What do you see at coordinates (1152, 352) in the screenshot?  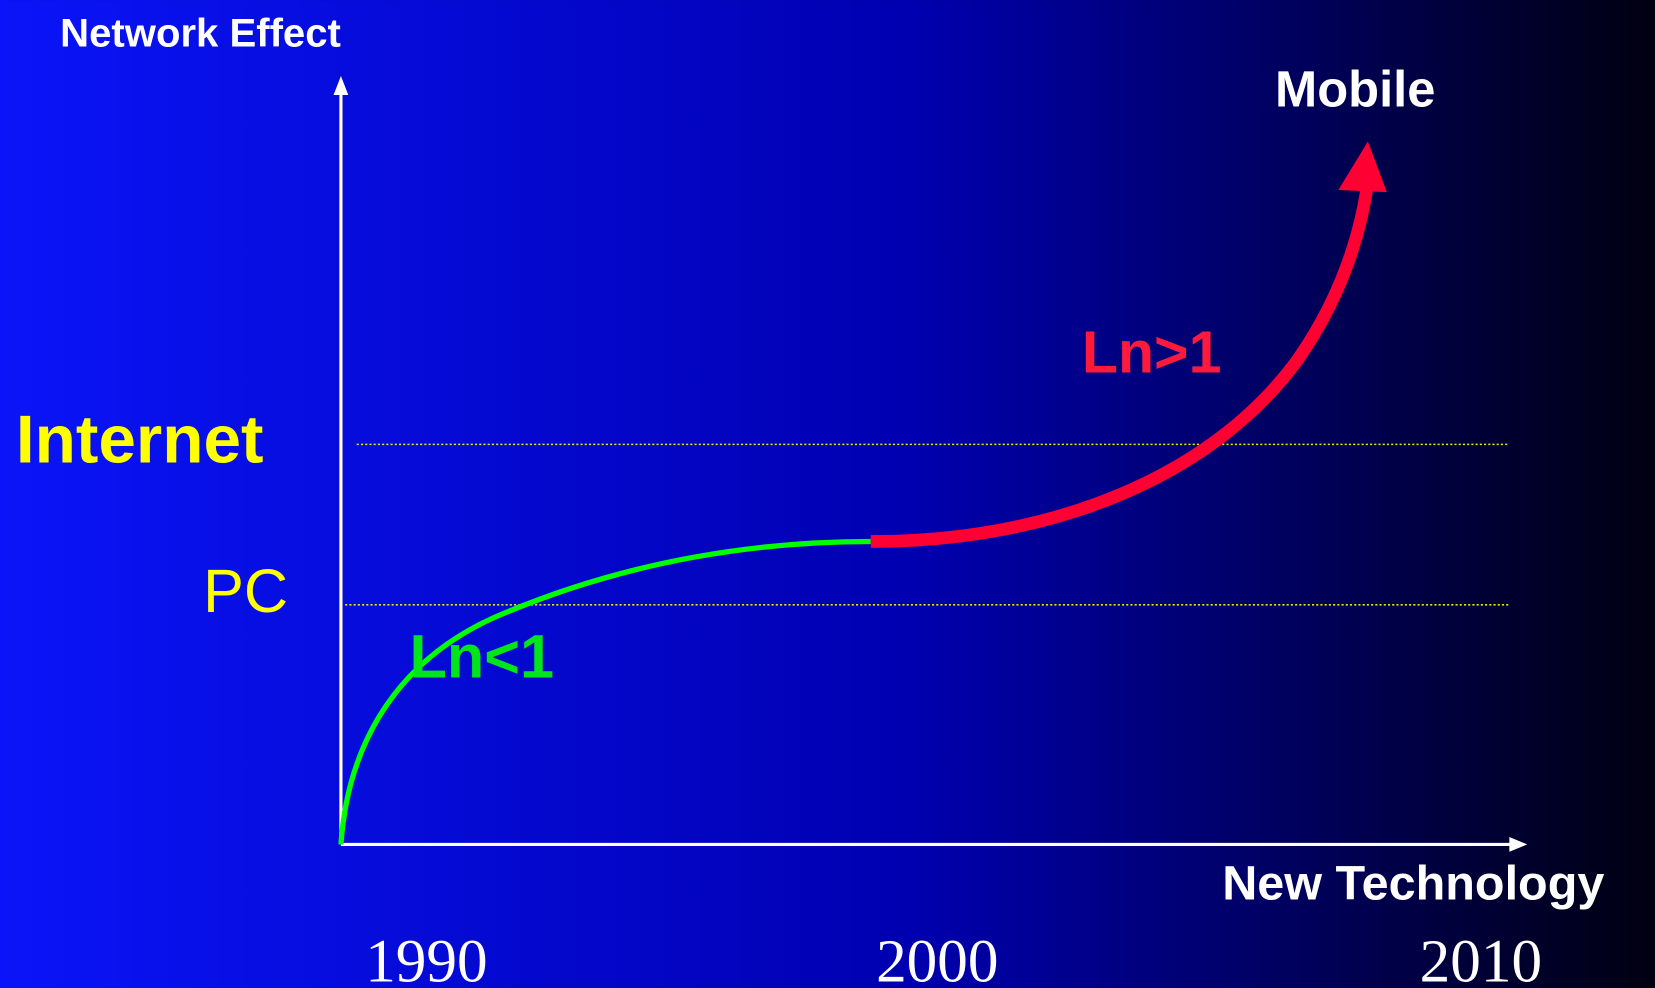 I see `curve-label: Ln>1` at bounding box center [1152, 352].